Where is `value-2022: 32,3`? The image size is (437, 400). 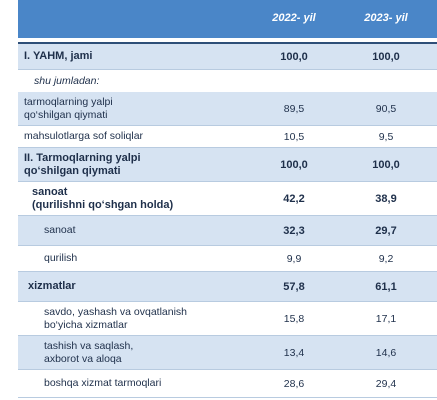 value-2022: 32,3 is located at coordinates (294, 230).